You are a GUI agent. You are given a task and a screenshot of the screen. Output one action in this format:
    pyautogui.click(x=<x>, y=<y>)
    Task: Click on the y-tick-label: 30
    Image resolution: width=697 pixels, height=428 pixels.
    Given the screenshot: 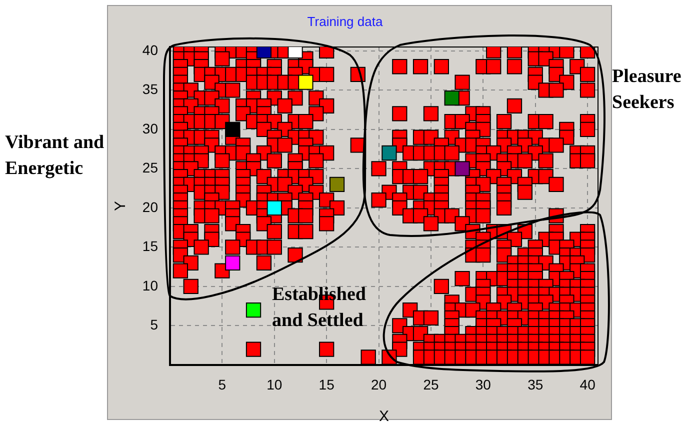 What is the action you would take?
    pyautogui.click(x=150, y=128)
    